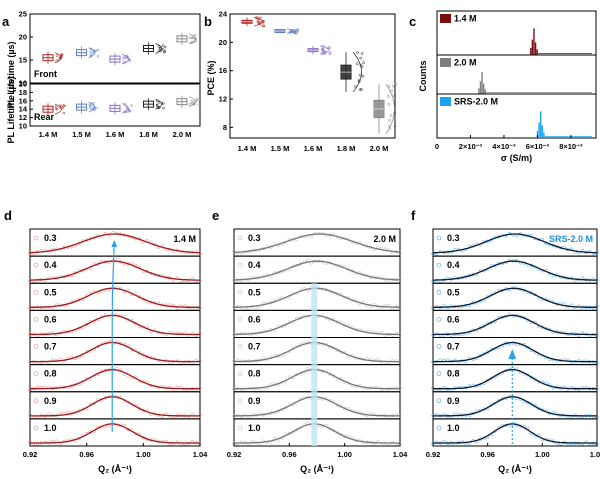  I want to click on panel-a-ytick-label: 15, so click(23, 60).